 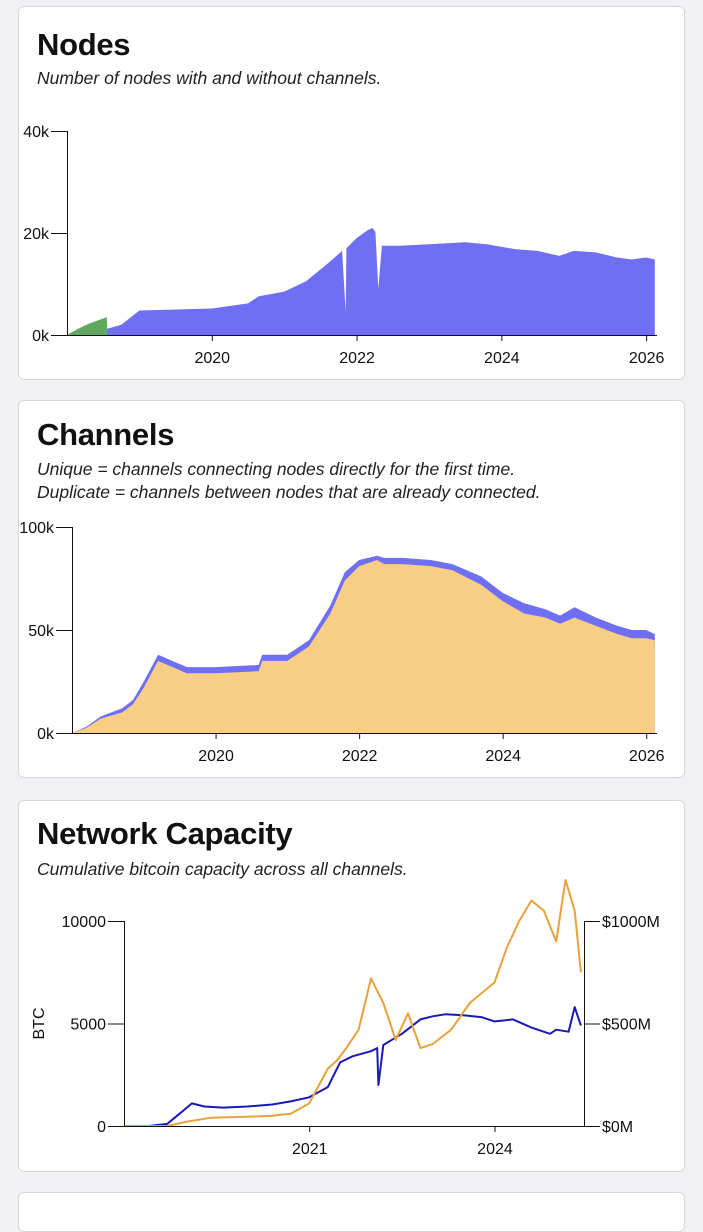 What do you see at coordinates (216, 756) in the screenshot?
I see `channels-x-tick-label-0: 2020` at bounding box center [216, 756].